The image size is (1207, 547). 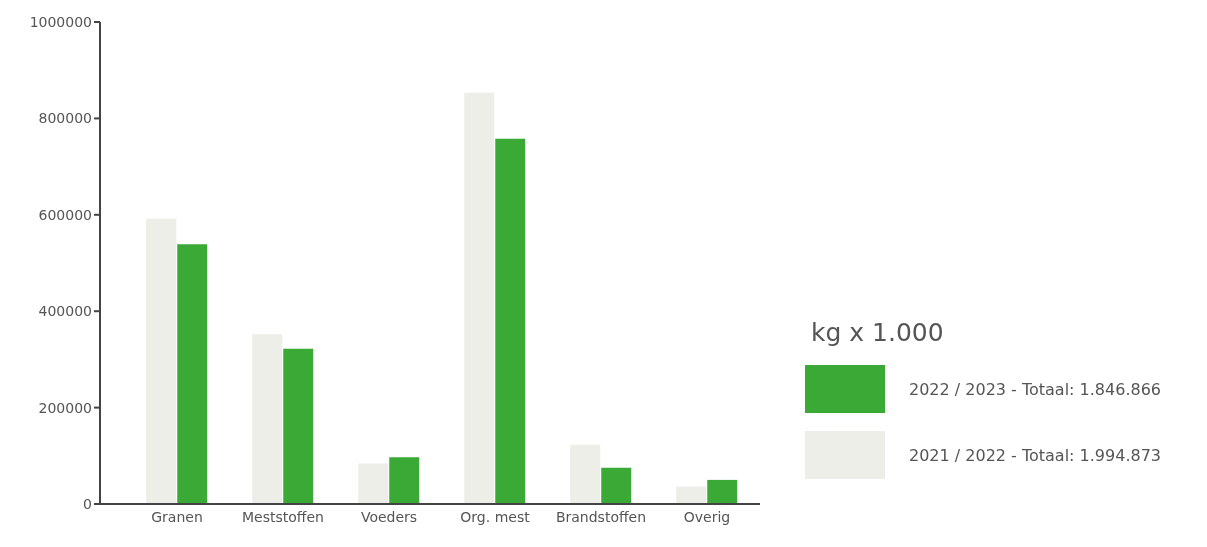 I want to click on y-tick-label: 600000, so click(x=65, y=214).